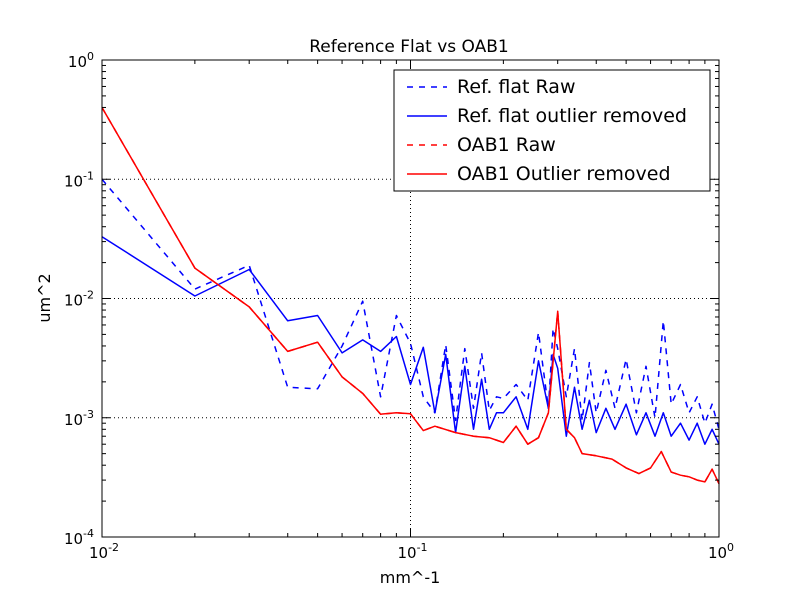 This screenshot has height=595, width=800. I want to click on x-tick-label: 10⁰, so click(721, 551).